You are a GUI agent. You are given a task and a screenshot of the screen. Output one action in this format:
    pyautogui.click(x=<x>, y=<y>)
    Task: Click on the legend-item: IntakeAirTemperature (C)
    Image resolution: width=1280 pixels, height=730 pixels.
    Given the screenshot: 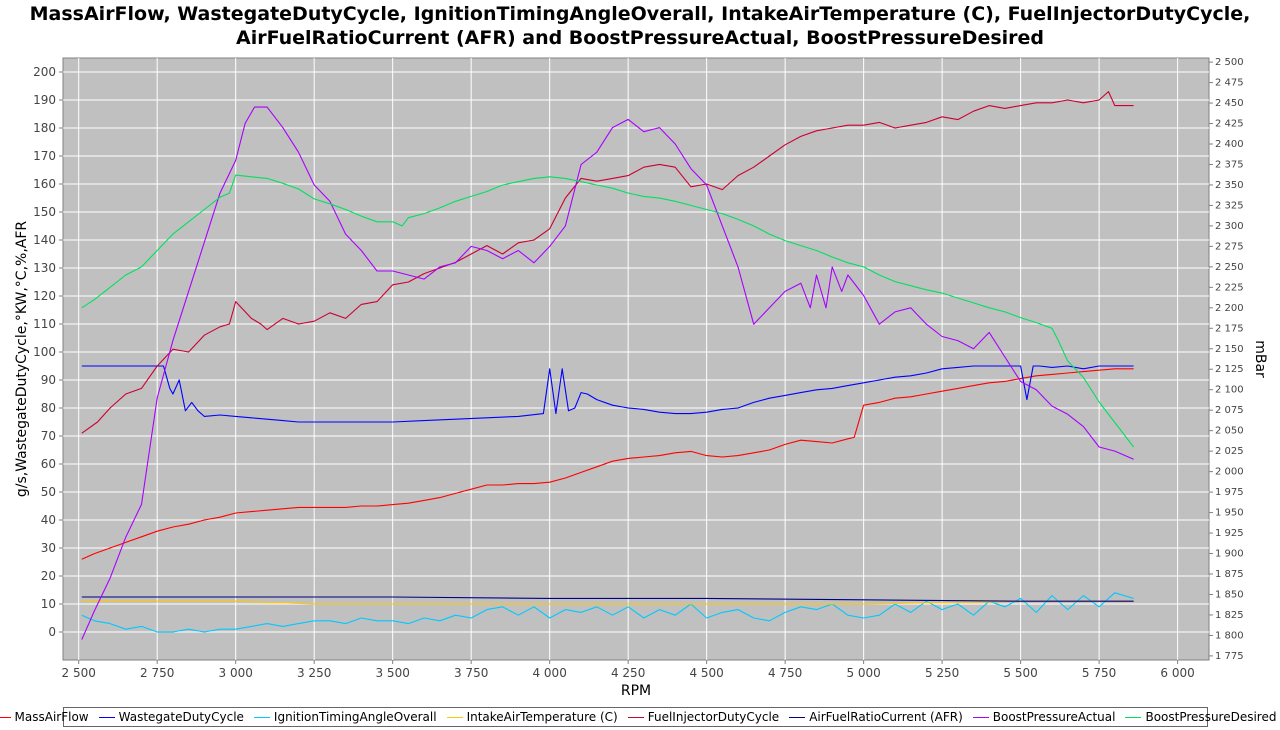 What is the action you would take?
    pyautogui.click(x=532, y=717)
    